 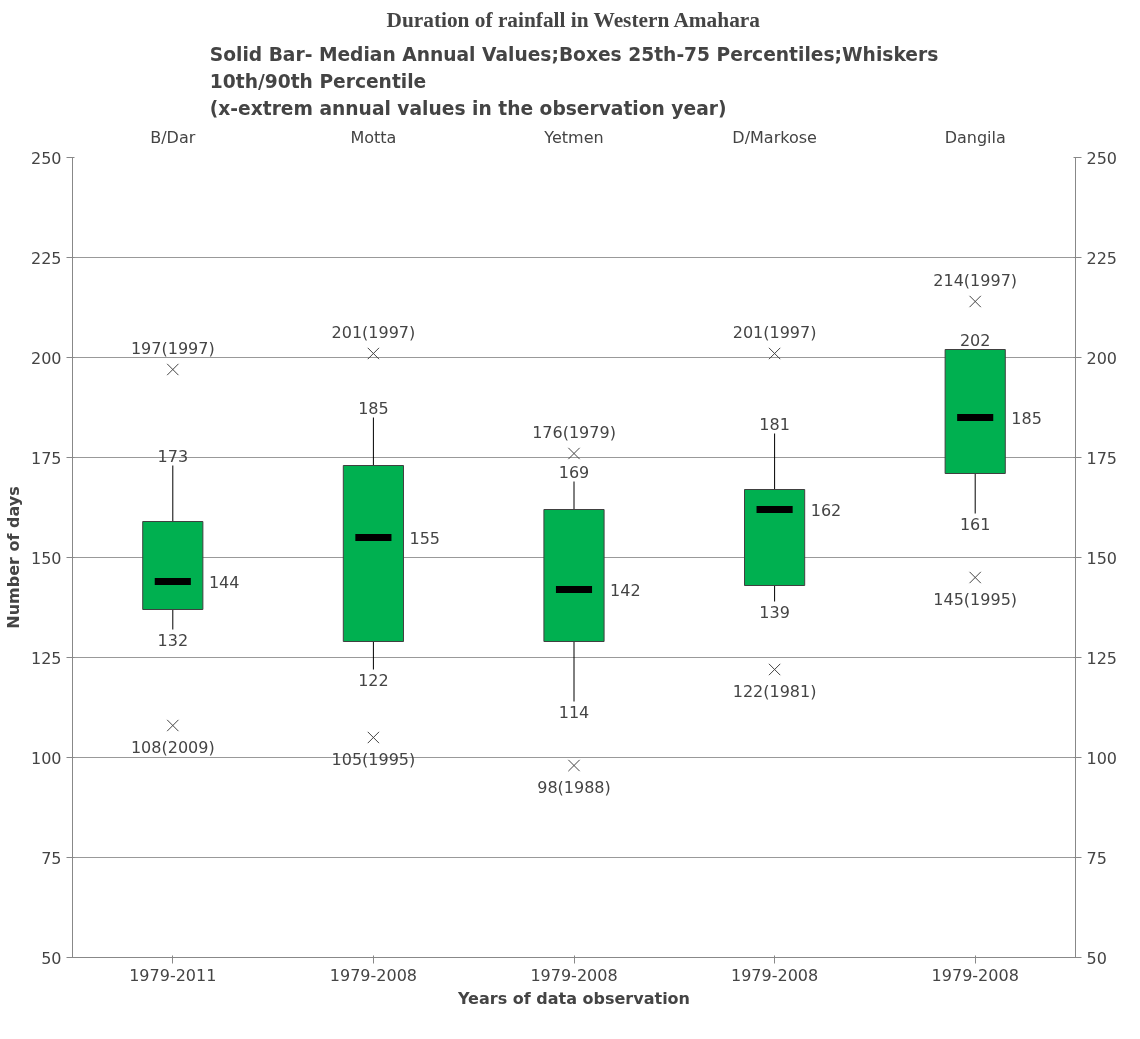 What do you see at coordinates (425, 538) in the screenshot?
I see `annotation: 155` at bounding box center [425, 538].